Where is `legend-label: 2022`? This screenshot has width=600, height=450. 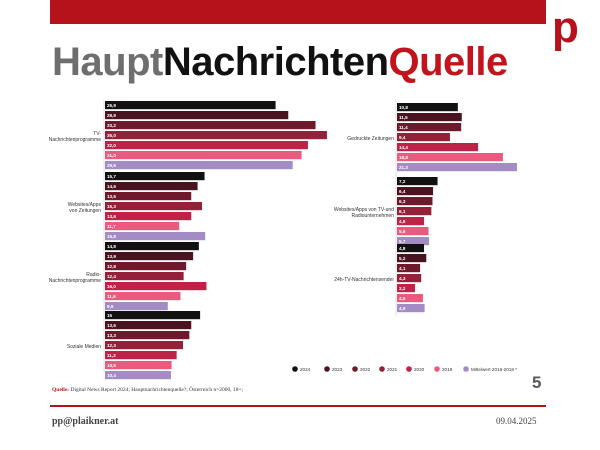 legend-label: 2022 is located at coordinates (365, 369).